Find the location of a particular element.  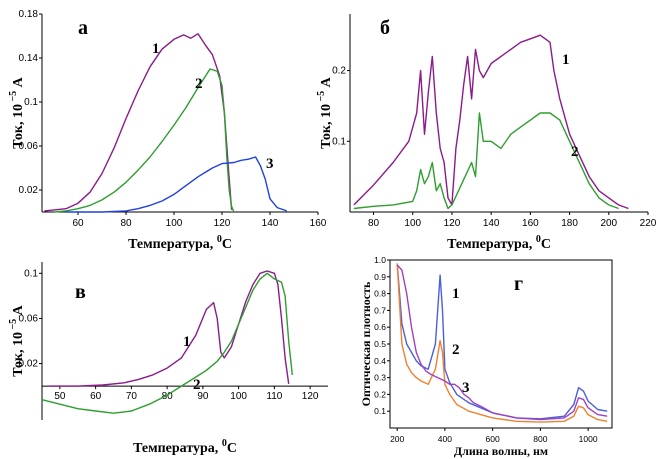

y-tick-label: 0.9 is located at coordinates (380, 277).